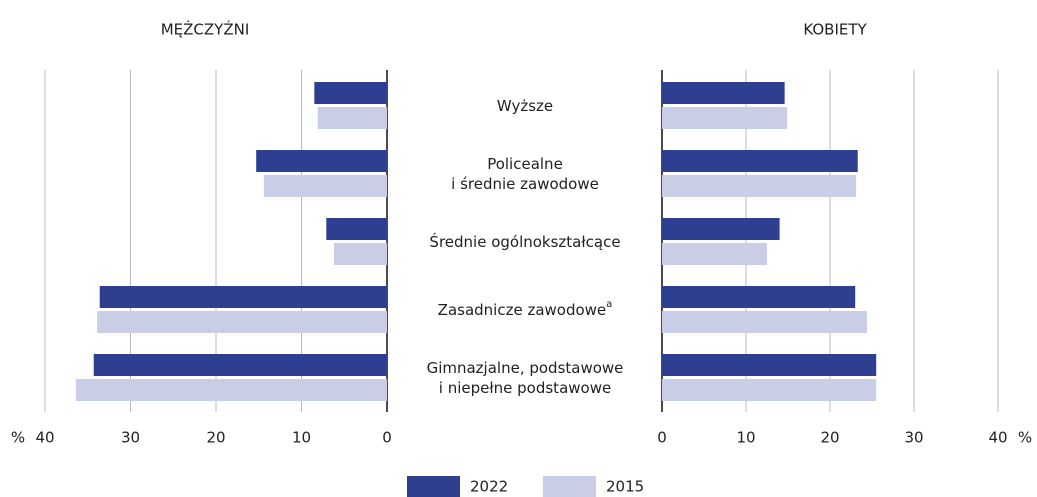  I want to click on footnote-marker: a, so click(609, 304).